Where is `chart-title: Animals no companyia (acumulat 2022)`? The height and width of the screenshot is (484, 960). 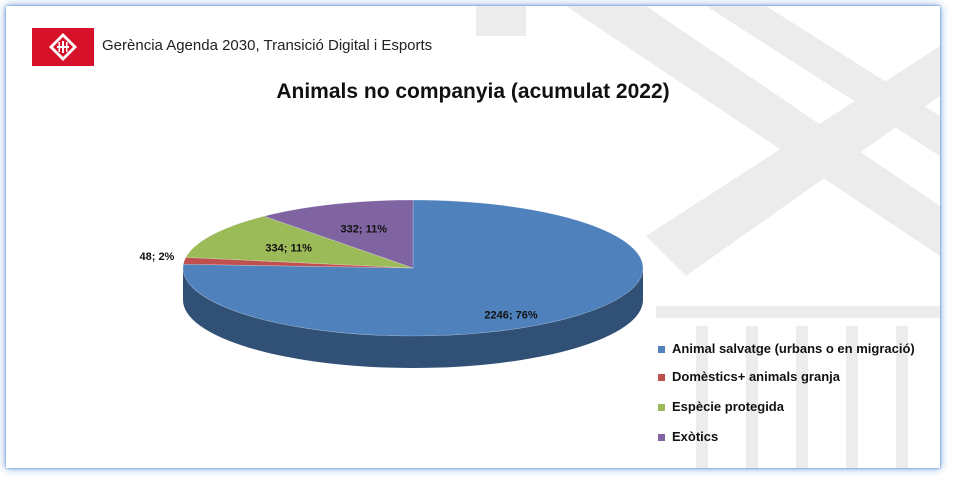
chart-title: Animals no companyia (acumulat 2022) is located at coordinates (473, 91).